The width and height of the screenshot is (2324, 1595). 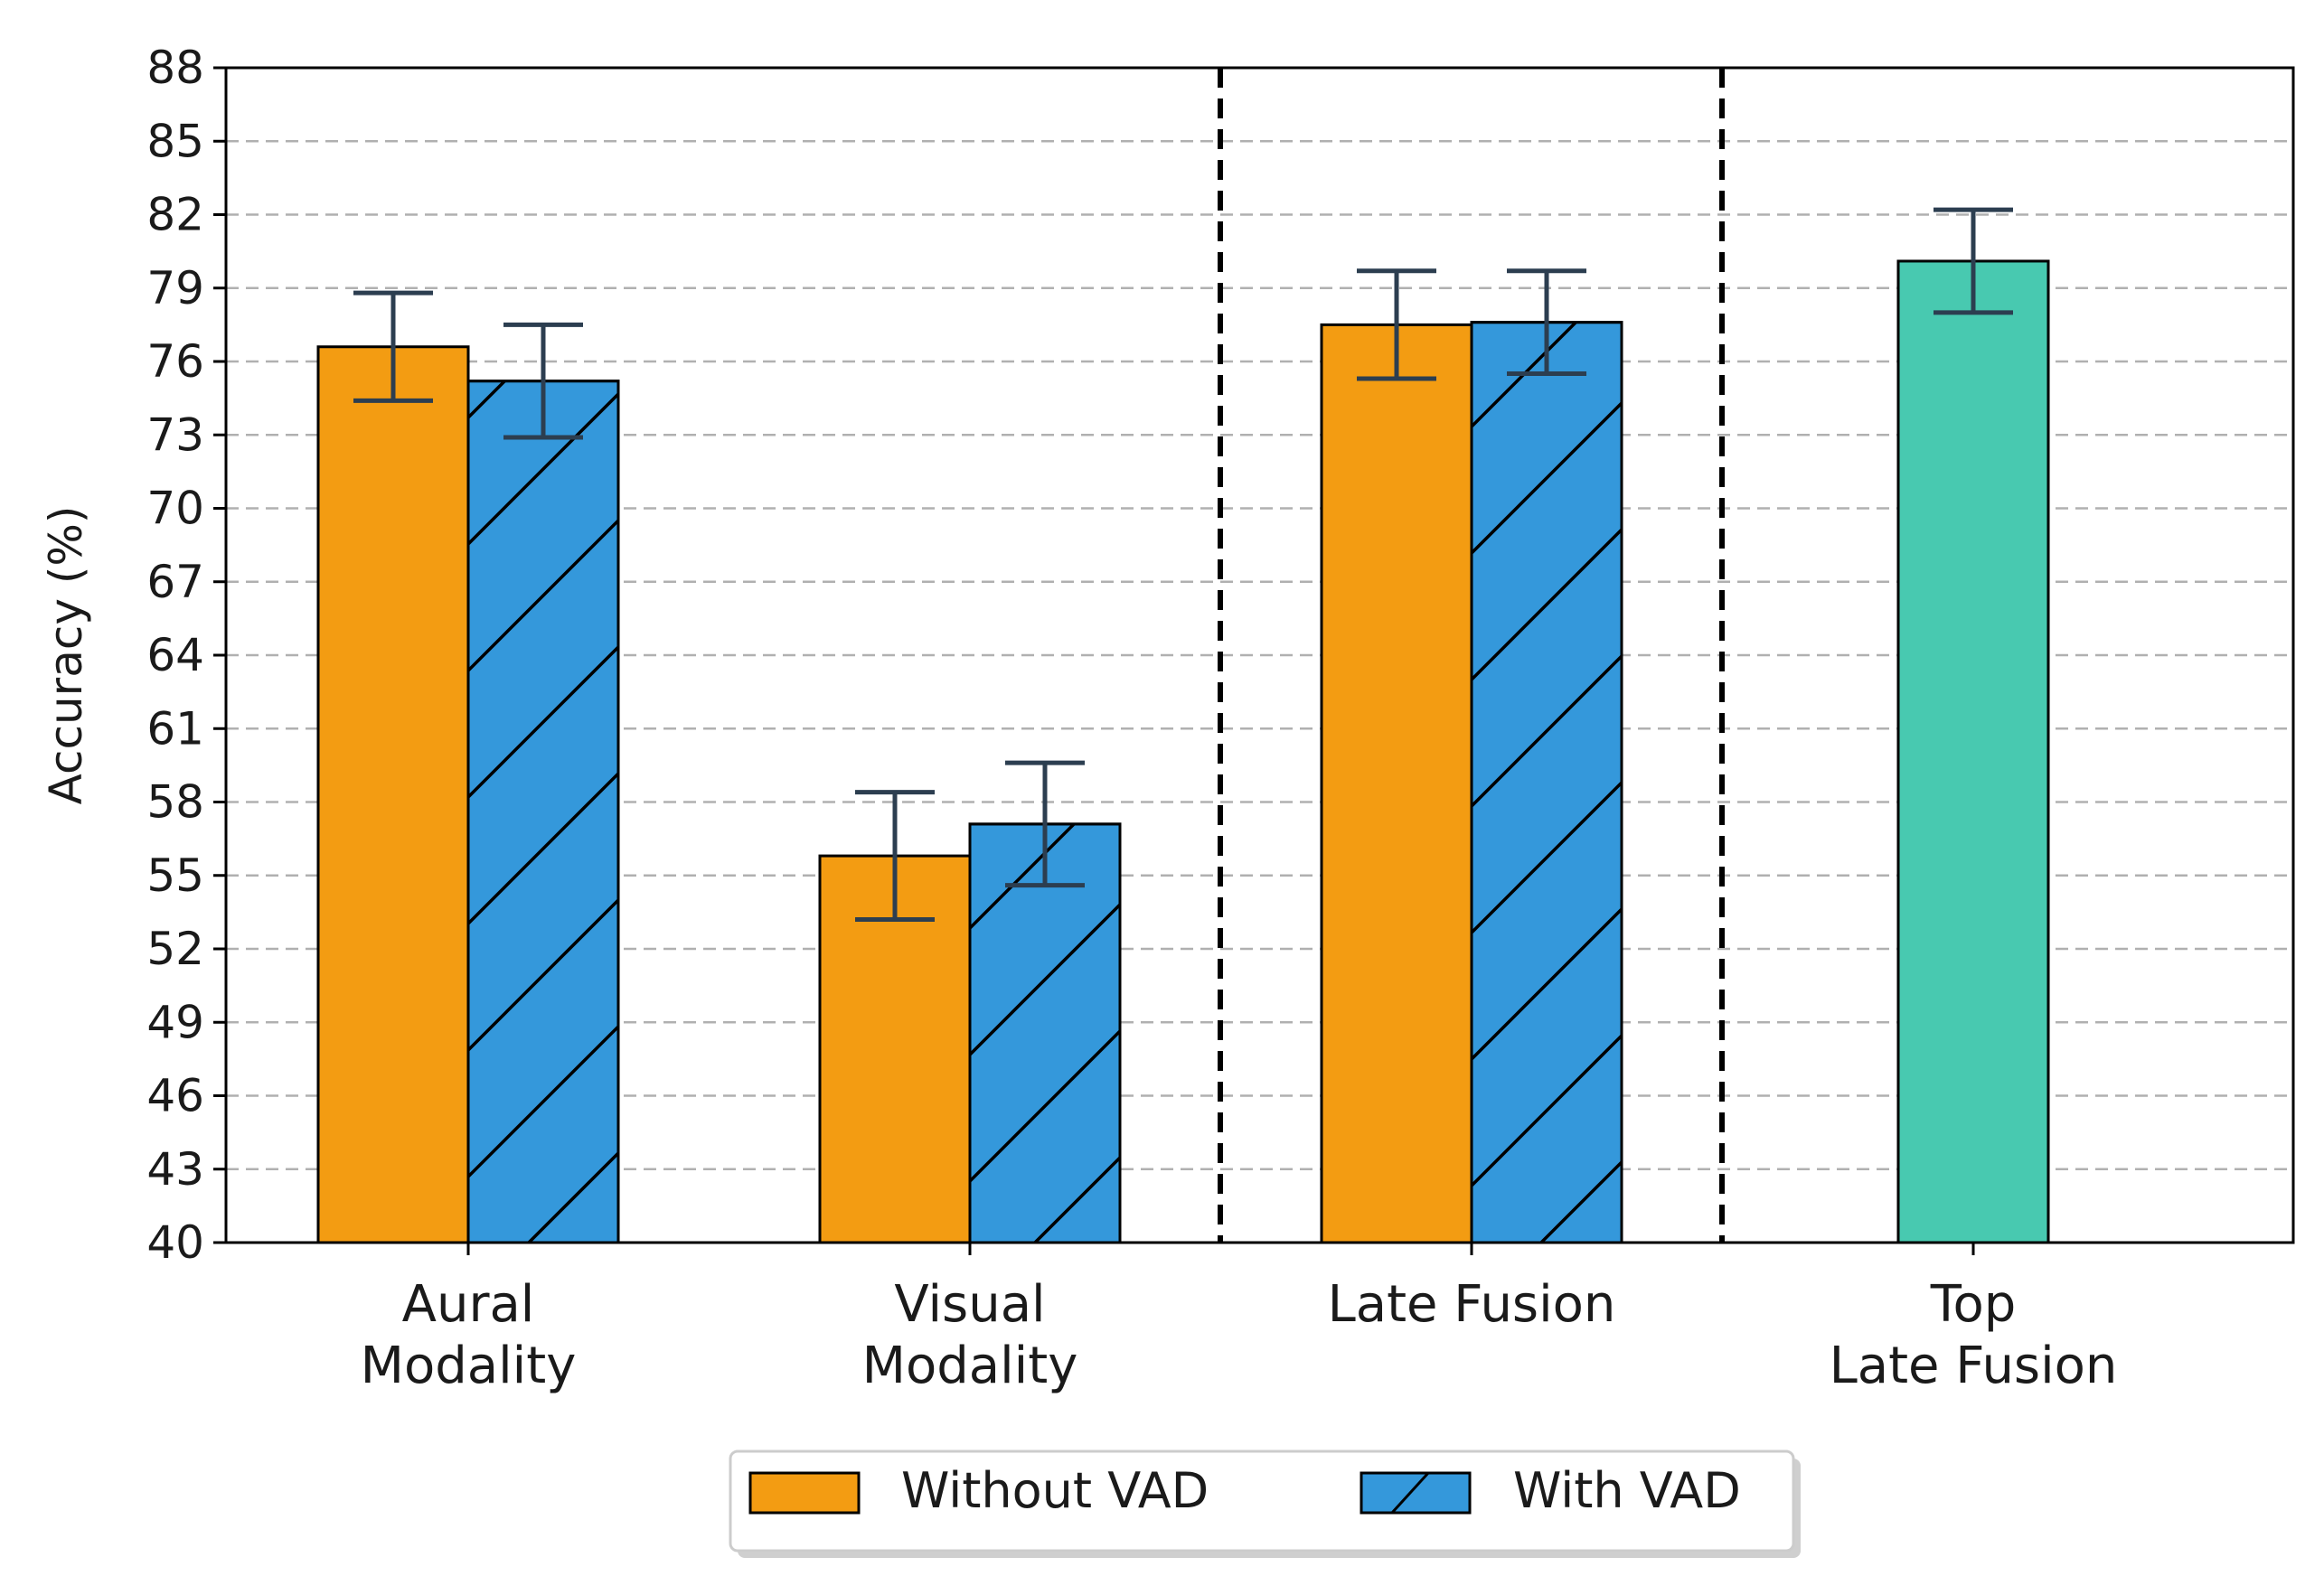 What do you see at coordinates (175, 68) in the screenshot?
I see `y-tick-label: 88` at bounding box center [175, 68].